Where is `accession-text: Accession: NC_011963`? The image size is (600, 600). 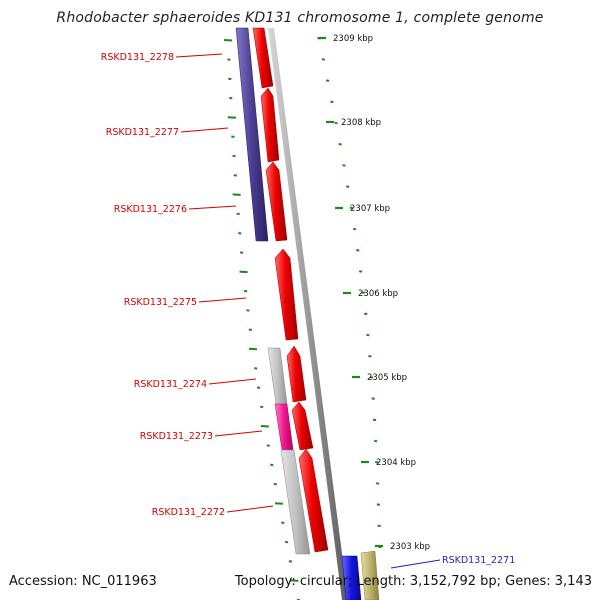 accession-text: Accession: NC_011963 is located at coordinates (83, 581).